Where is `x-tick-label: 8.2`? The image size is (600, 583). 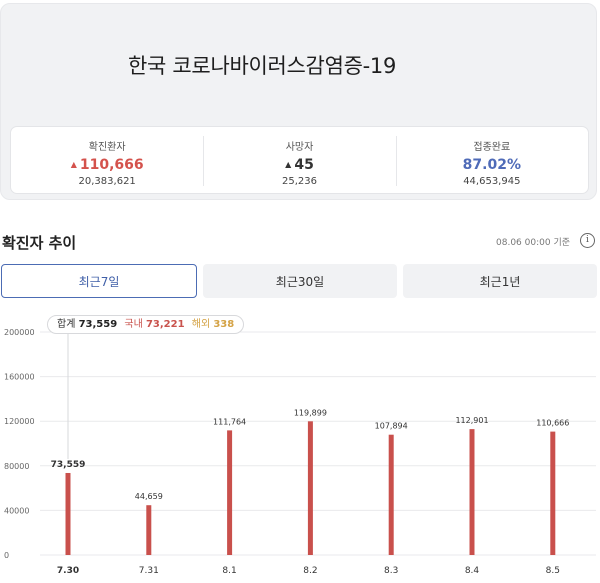
x-tick-label: 8.2 is located at coordinates (310, 571).